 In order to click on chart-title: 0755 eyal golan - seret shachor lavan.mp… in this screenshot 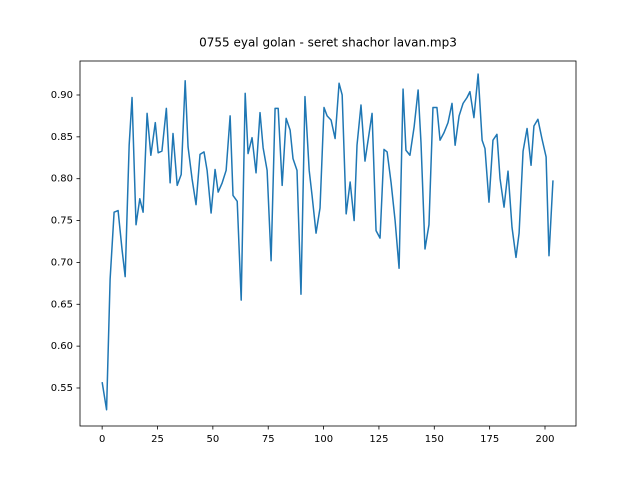, I will do `click(328, 43)`.